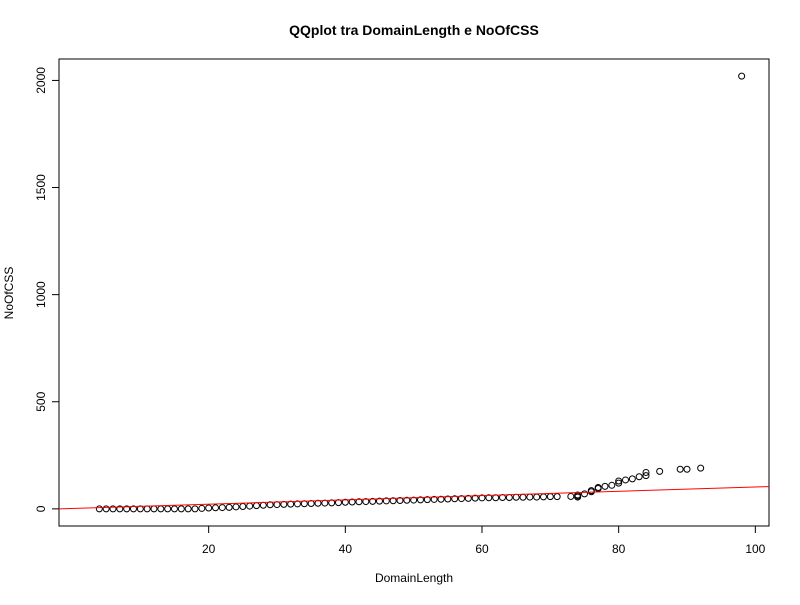 The height and width of the screenshot is (605, 800). I want to click on reference-line-group, so click(414, 498).